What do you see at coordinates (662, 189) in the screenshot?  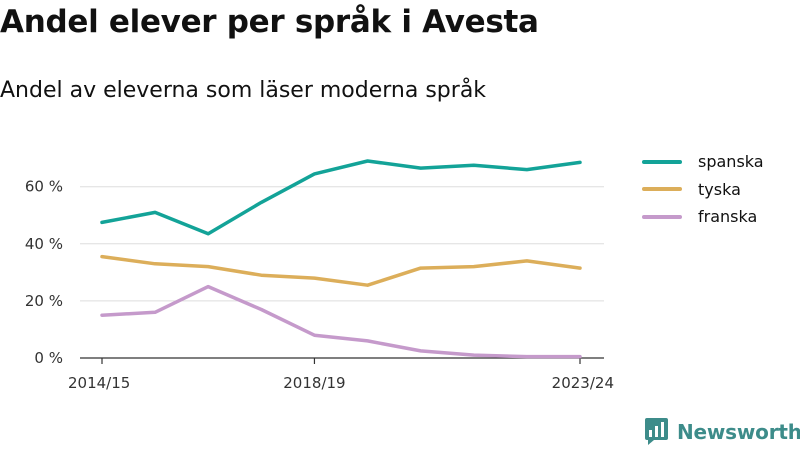 I see `legend-swatch-tyska` at bounding box center [662, 189].